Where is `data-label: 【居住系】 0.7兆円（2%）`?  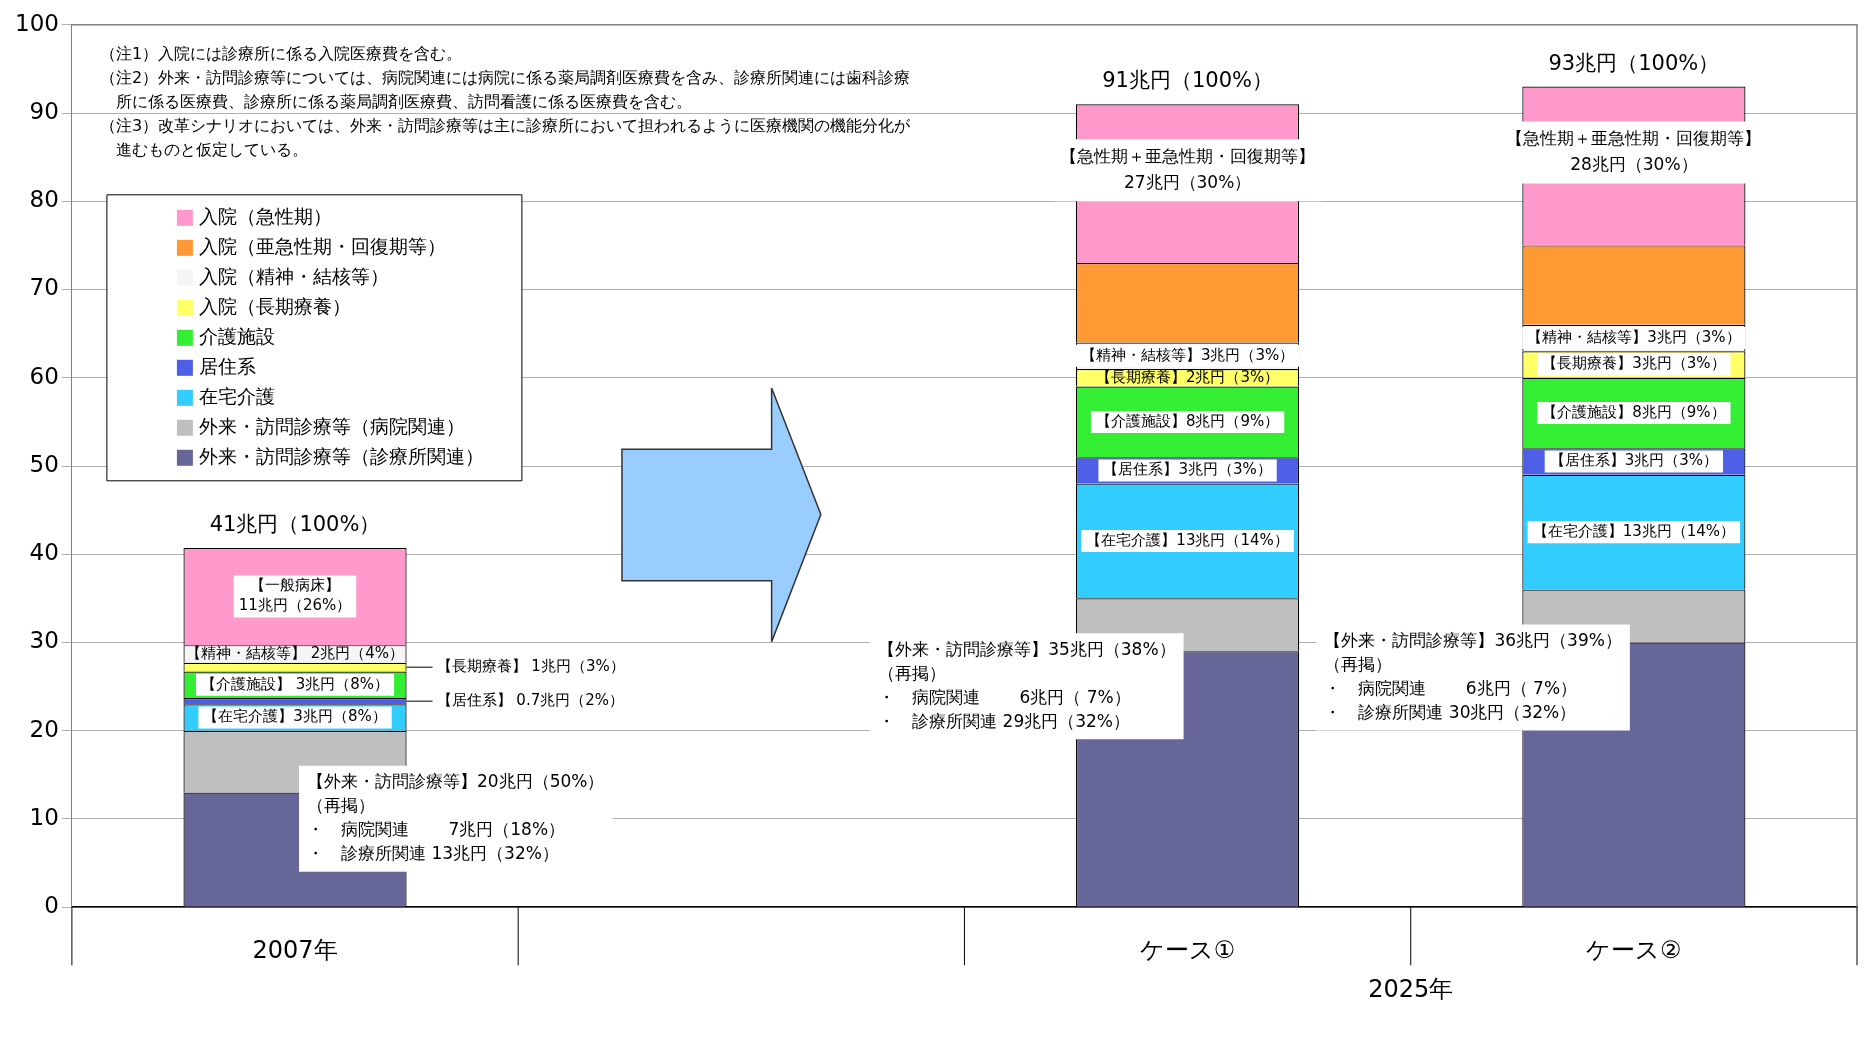 data-label: 【居住系】 0.7兆円（2%） is located at coordinates (530, 700).